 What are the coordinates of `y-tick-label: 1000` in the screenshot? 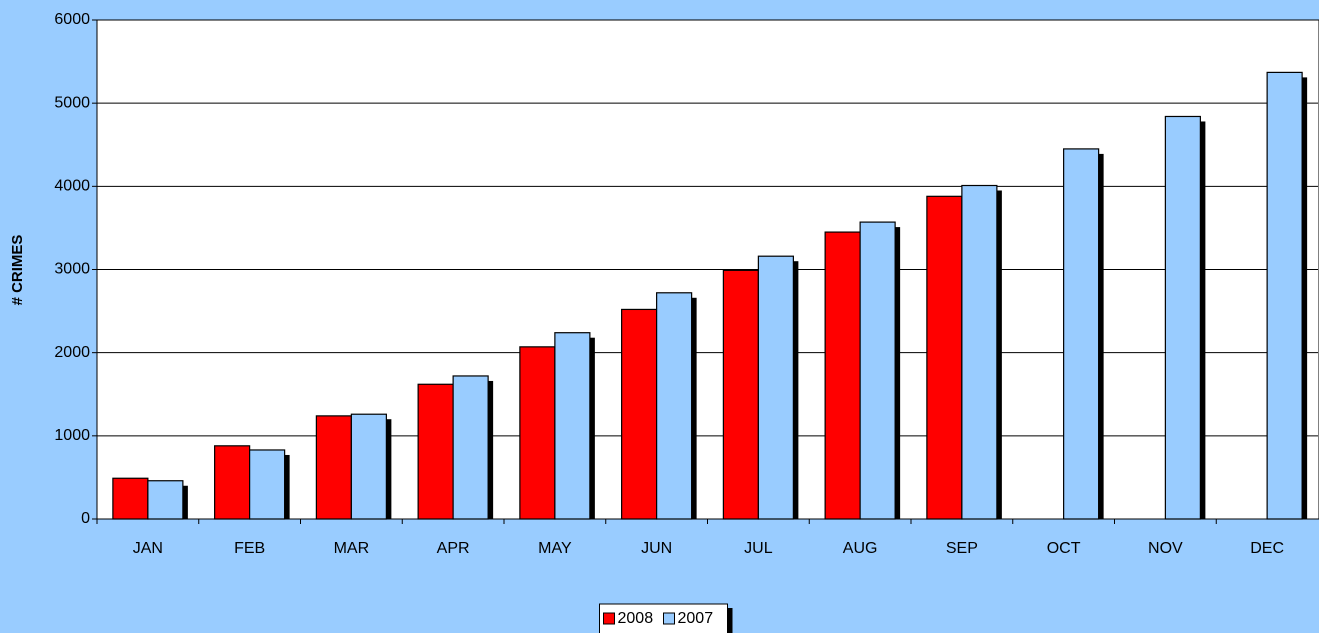 It's located at (72, 435).